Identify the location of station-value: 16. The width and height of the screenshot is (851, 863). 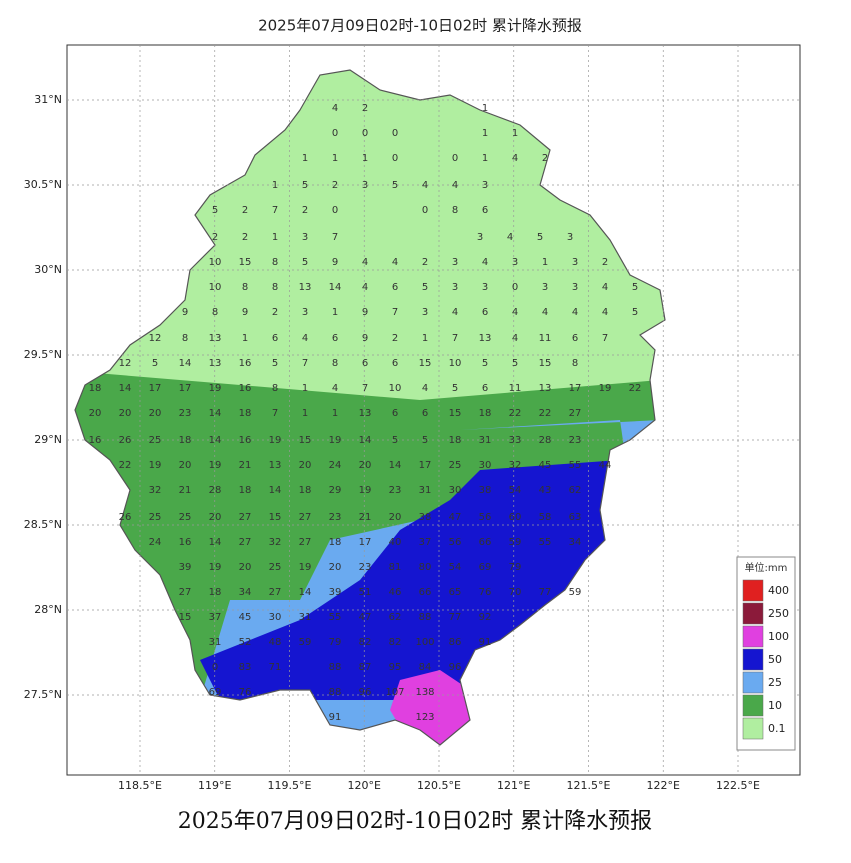
(245, 388).